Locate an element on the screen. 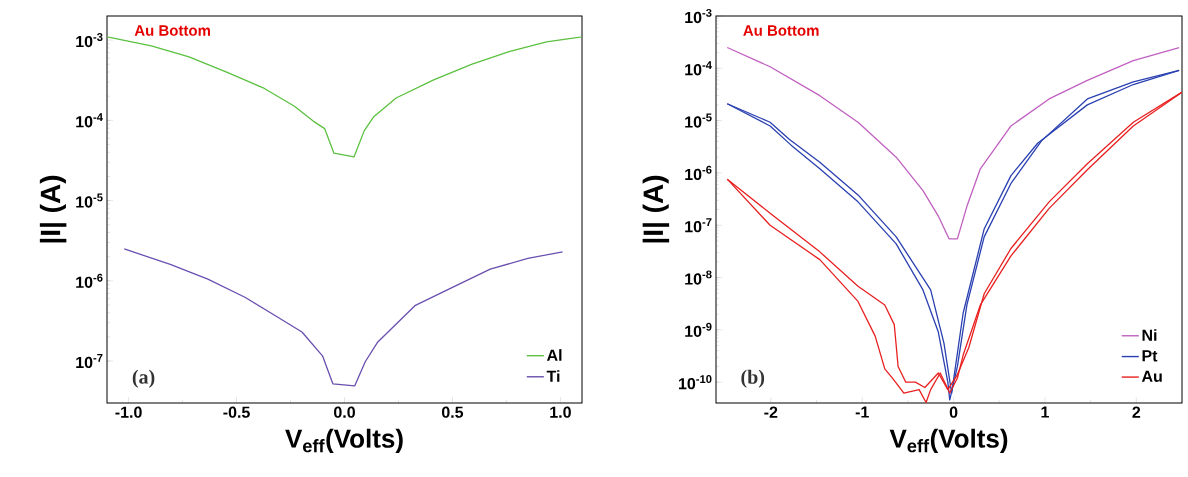 The image size is (1188, 477). x-tick-label: 0.5 is located at coordinates (452, 412).